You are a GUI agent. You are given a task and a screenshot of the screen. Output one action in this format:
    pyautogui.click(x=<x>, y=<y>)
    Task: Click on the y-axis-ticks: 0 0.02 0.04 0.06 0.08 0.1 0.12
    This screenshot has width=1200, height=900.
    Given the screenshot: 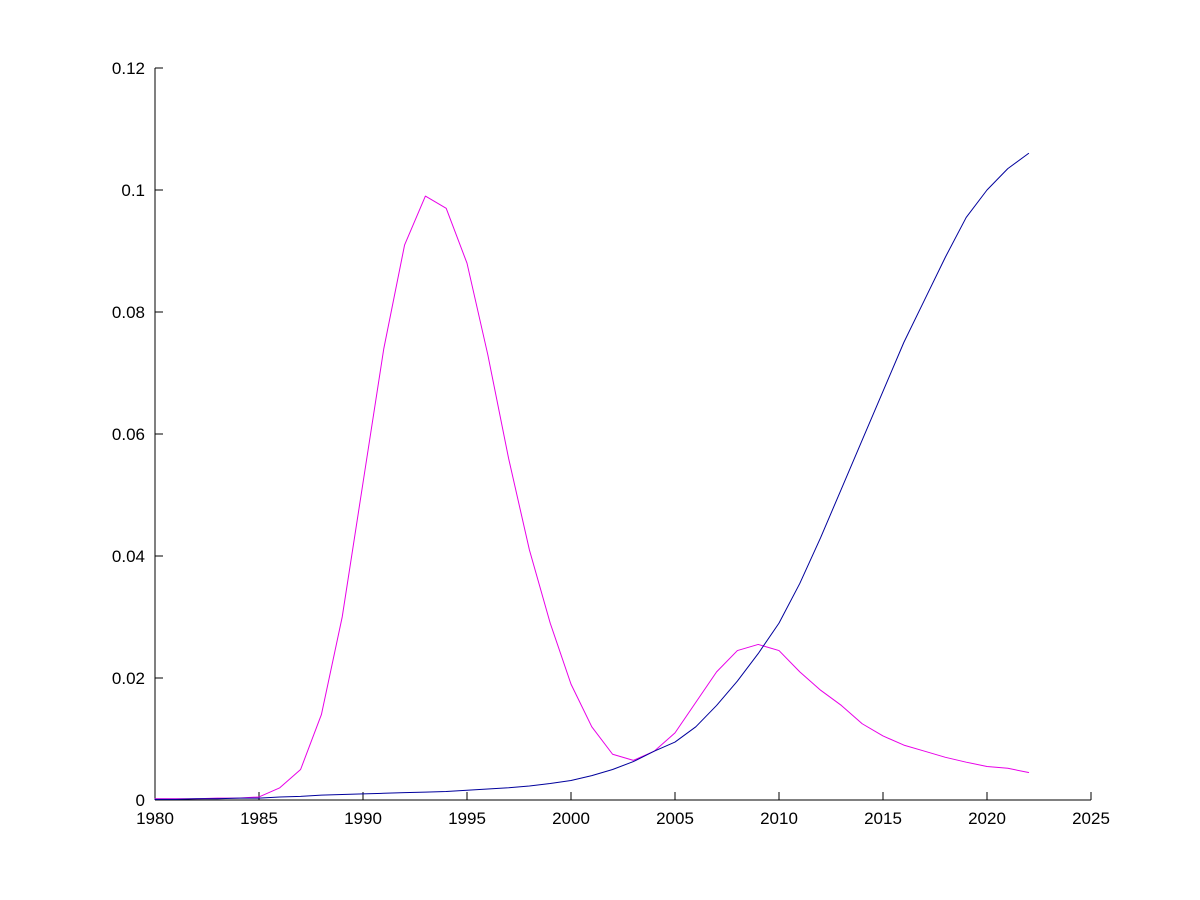 What is the action you would take?
    pyautogui.click(x=137, y=434)
    